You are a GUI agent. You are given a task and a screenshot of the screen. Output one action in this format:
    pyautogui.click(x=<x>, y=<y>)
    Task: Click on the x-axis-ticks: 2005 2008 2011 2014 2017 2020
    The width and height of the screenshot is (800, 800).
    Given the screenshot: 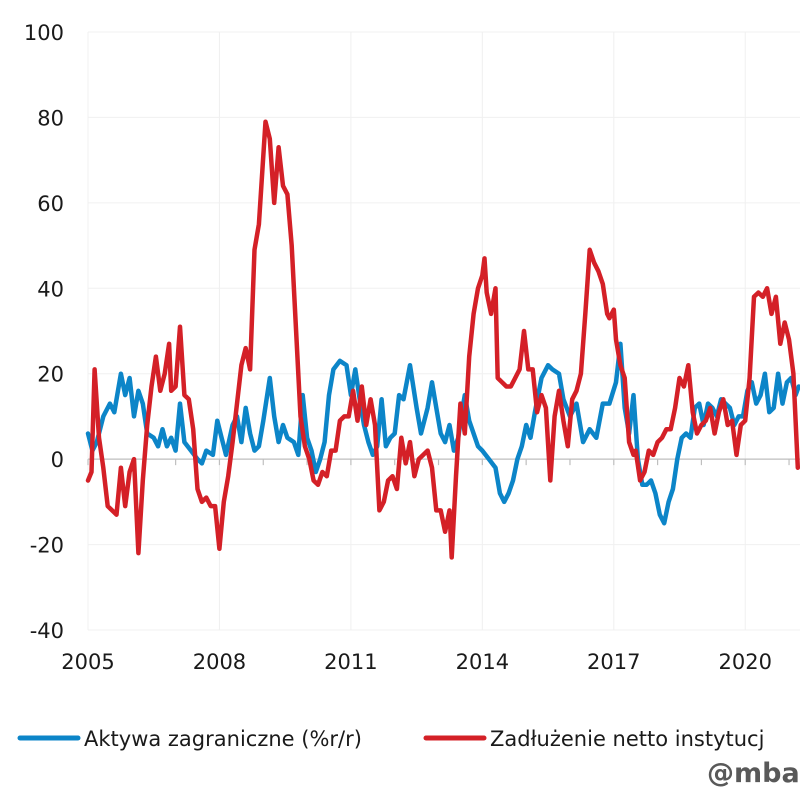 What is the action you would take?
    pyautogui.click(x=416, y=662)
    